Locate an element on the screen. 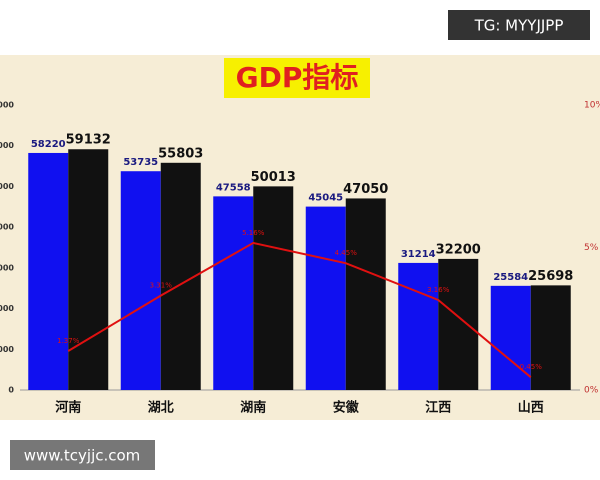 This screenshot has width=600, height=480. y-tick-label: 70000 is located at coordinates (7, 105).